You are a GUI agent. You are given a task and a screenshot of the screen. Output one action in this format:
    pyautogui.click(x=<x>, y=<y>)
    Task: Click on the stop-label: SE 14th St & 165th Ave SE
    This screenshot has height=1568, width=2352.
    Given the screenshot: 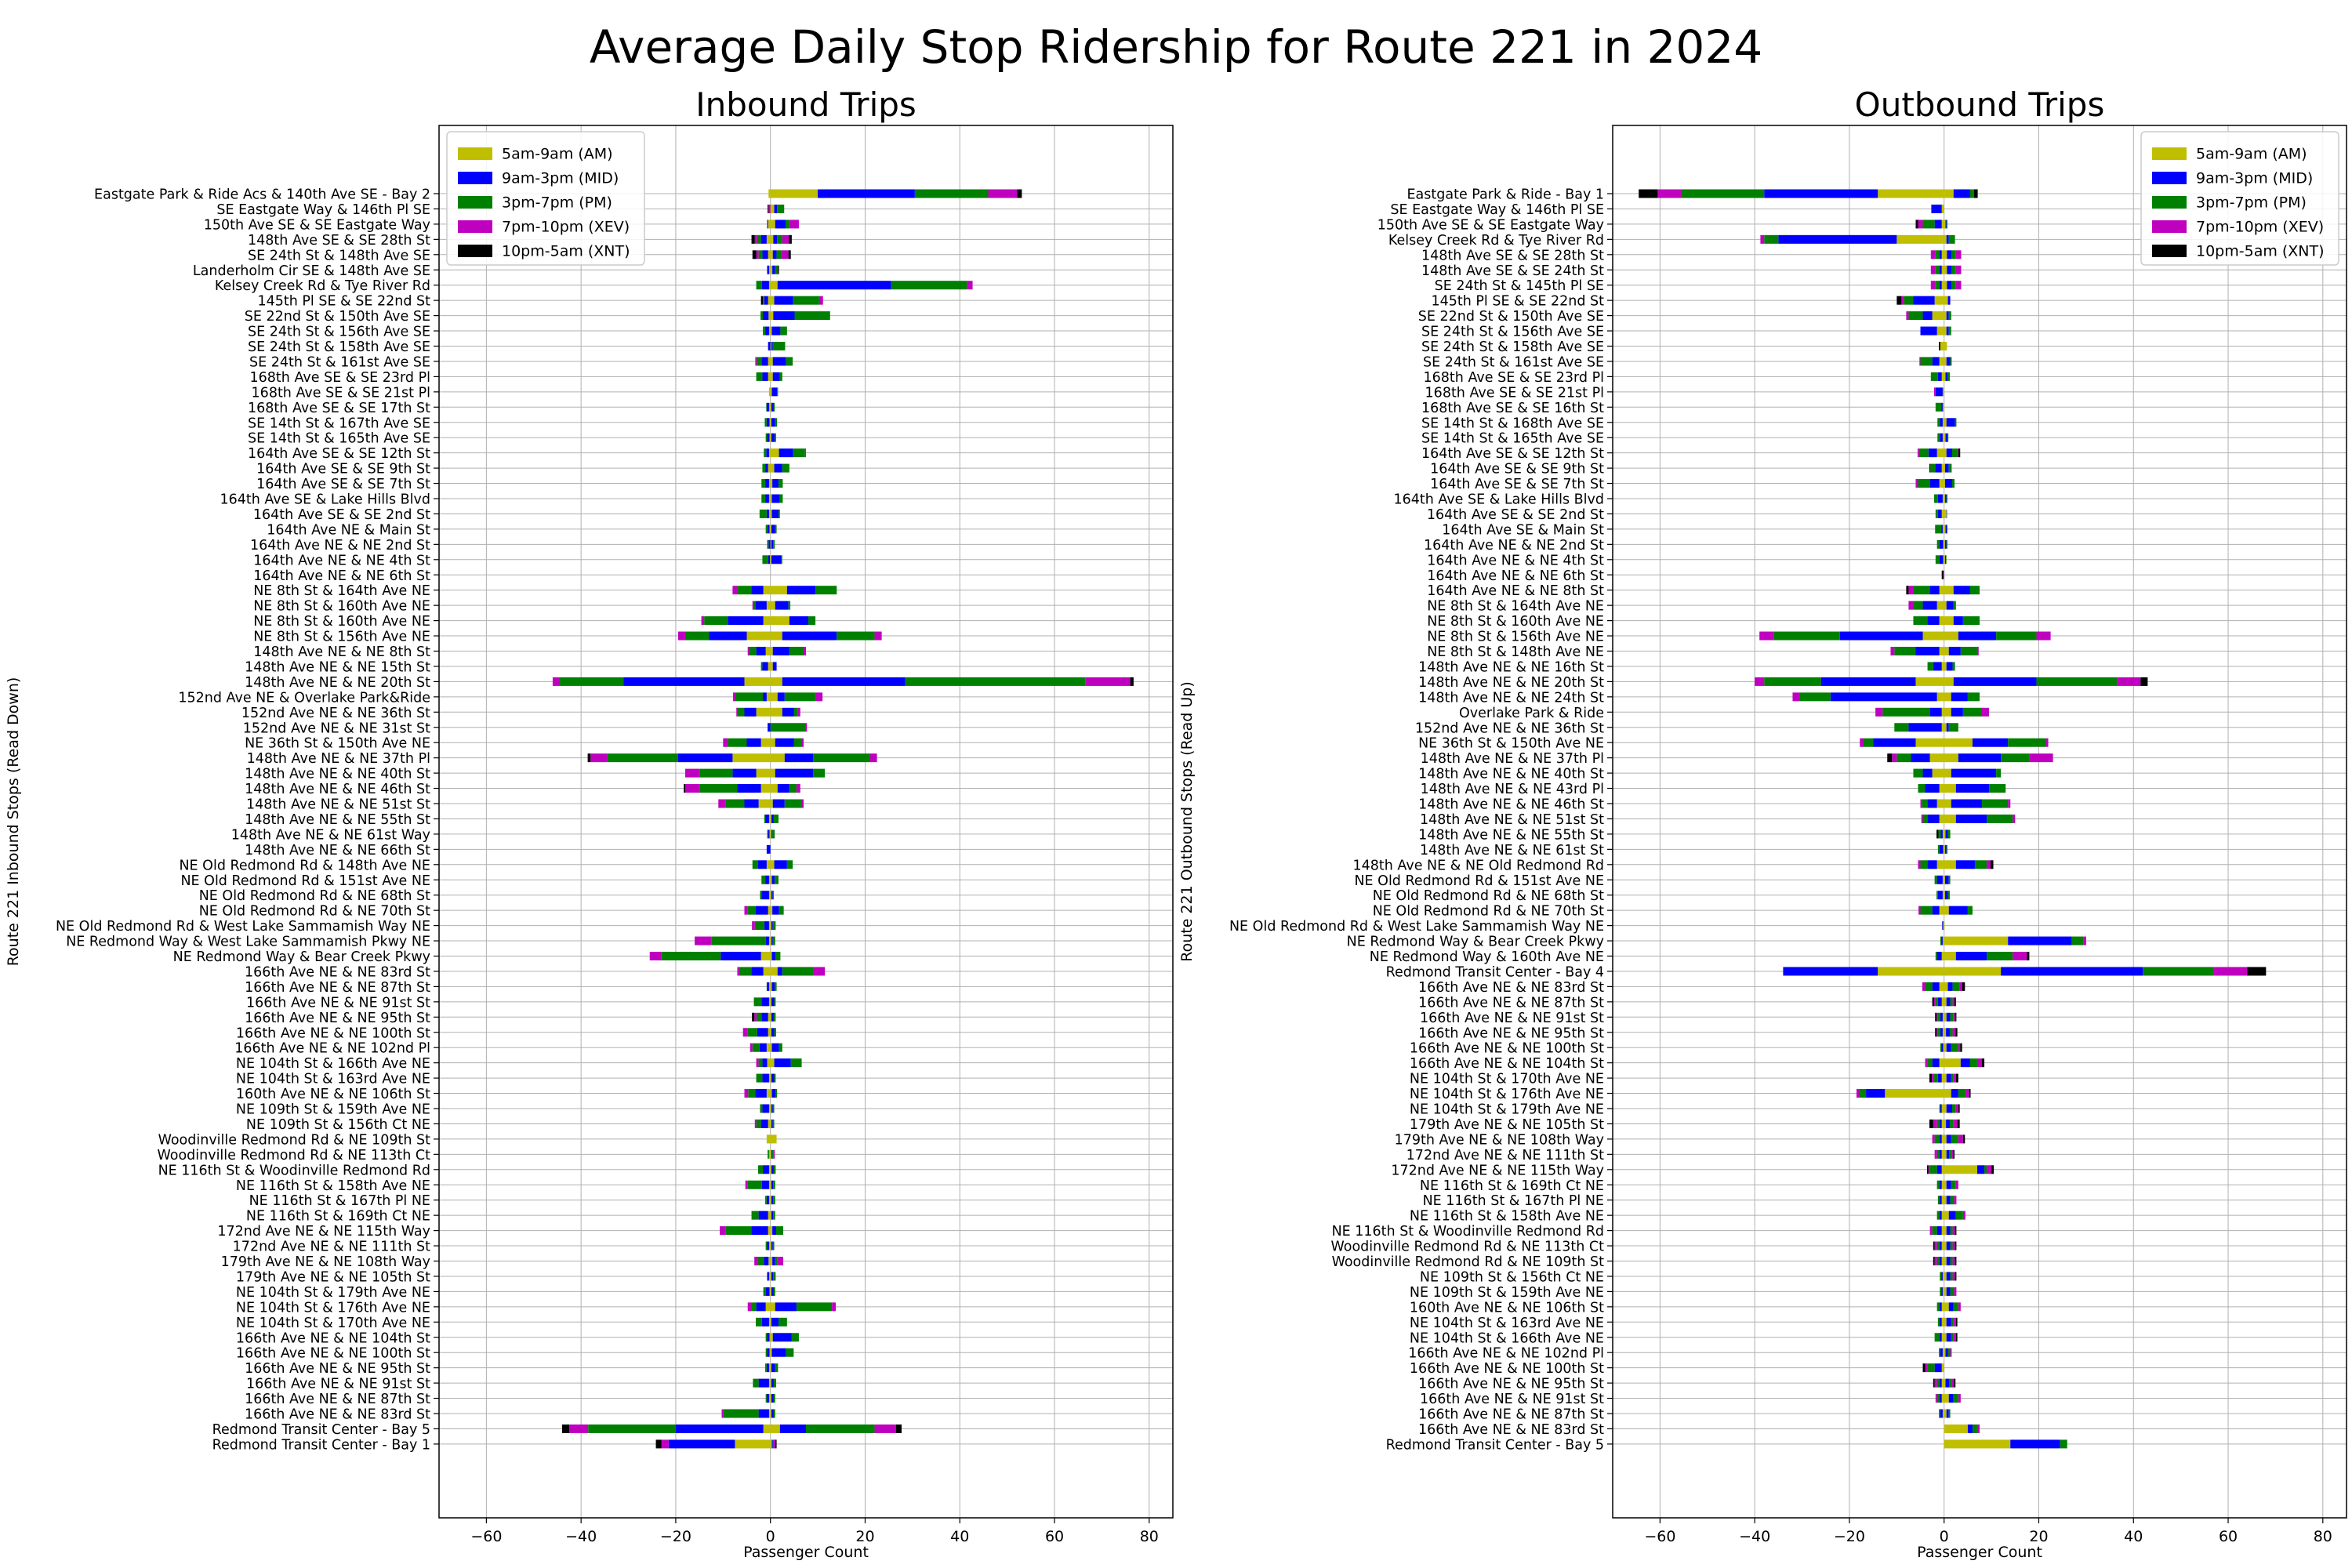 What is the action you would take?
    pyautogui.click(x=339, y=439)
    